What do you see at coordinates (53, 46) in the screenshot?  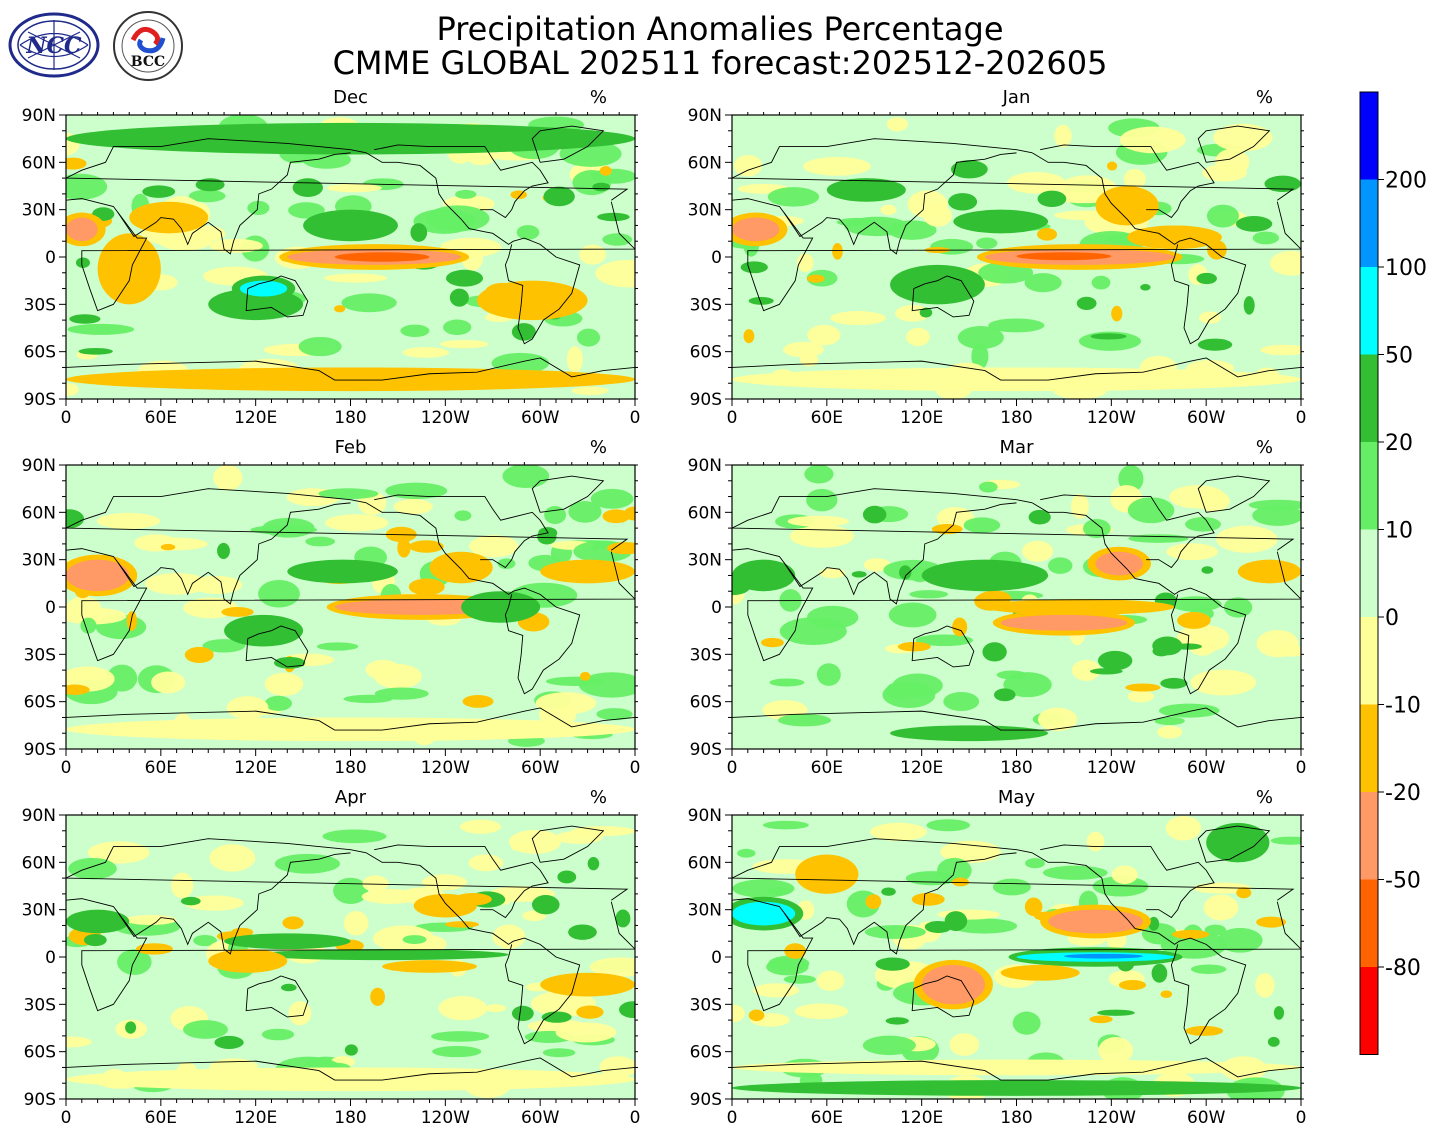 I see `ncc-logo-text: NCC` at bounding box center [53, 46].